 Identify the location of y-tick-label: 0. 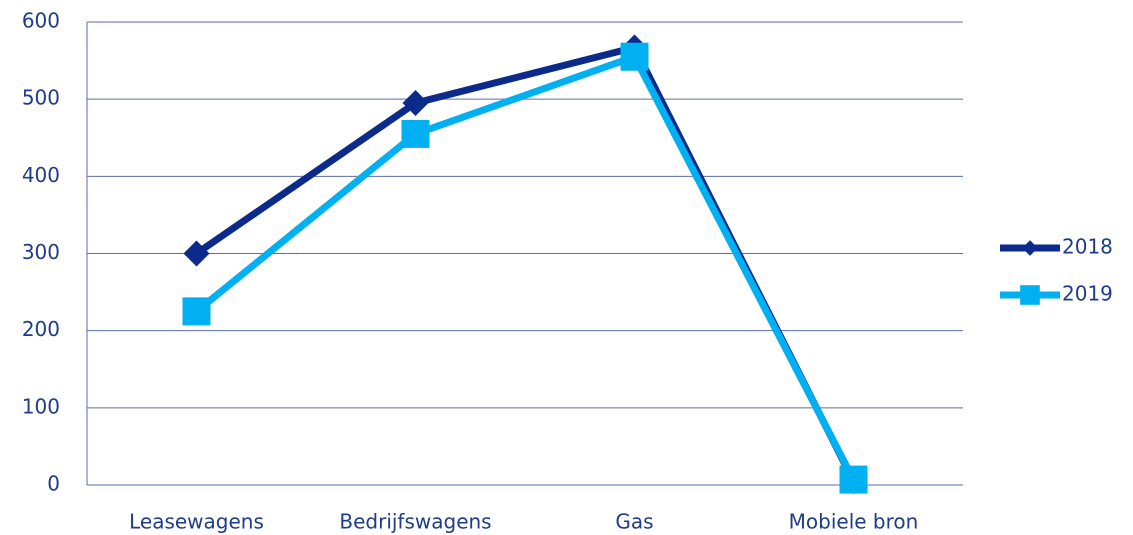
(53, 484).